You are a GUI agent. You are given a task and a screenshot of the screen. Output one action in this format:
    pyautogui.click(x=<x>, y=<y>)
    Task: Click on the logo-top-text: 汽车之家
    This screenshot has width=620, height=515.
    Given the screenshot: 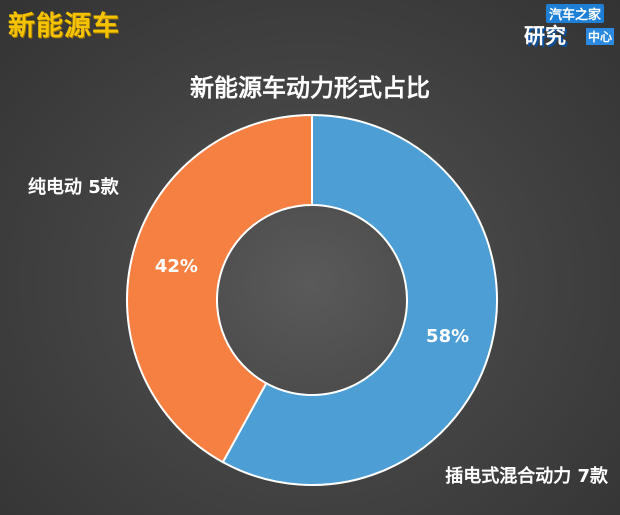 What is the action you would take?
    pyautogui.click(x=574, y=13)
    